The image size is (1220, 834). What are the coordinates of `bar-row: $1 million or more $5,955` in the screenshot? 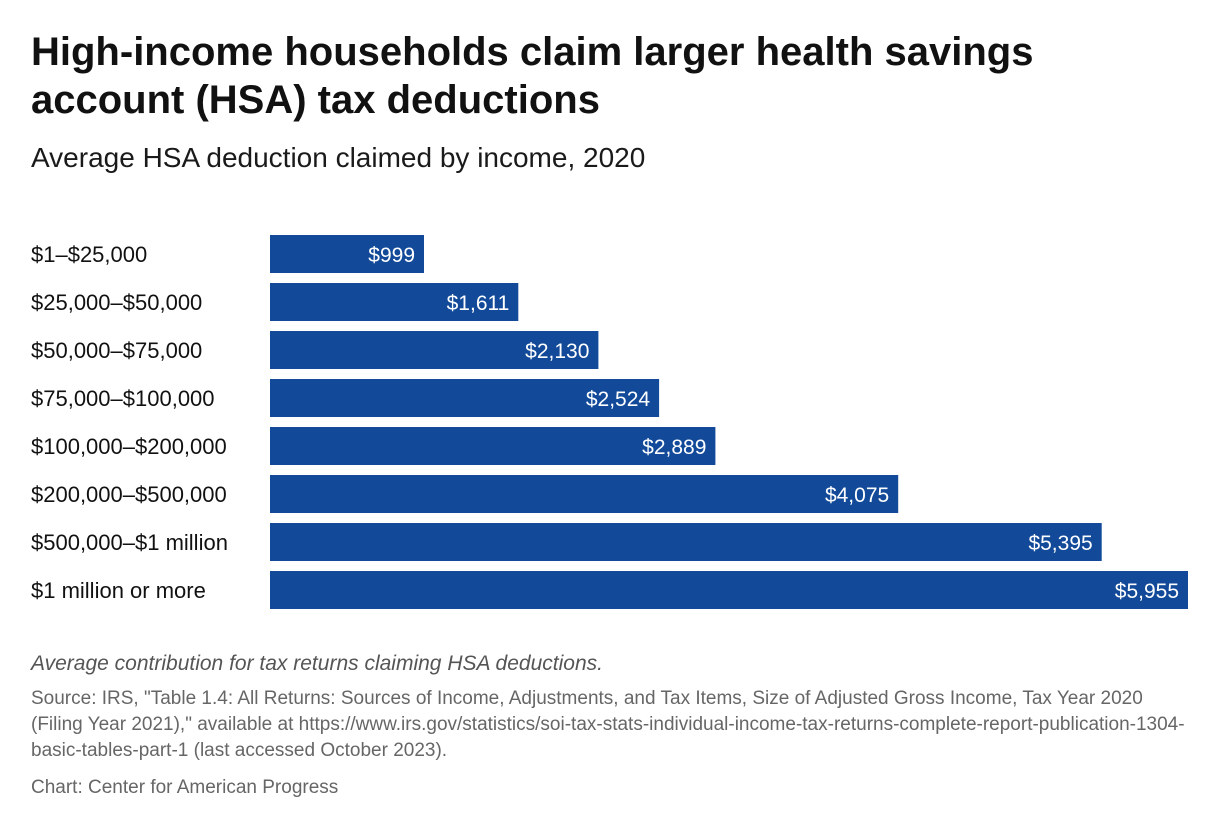 It's located at (609, 590).